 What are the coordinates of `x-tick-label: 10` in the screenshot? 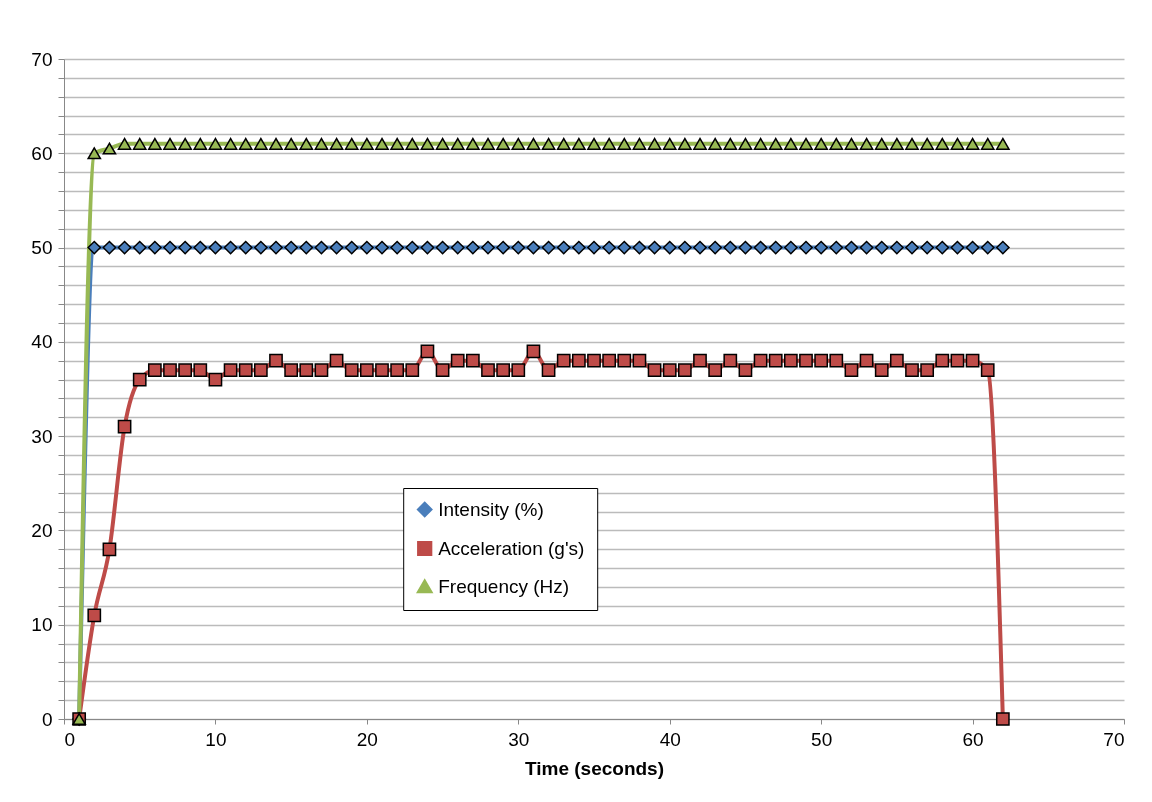 It's located at (216, 739).